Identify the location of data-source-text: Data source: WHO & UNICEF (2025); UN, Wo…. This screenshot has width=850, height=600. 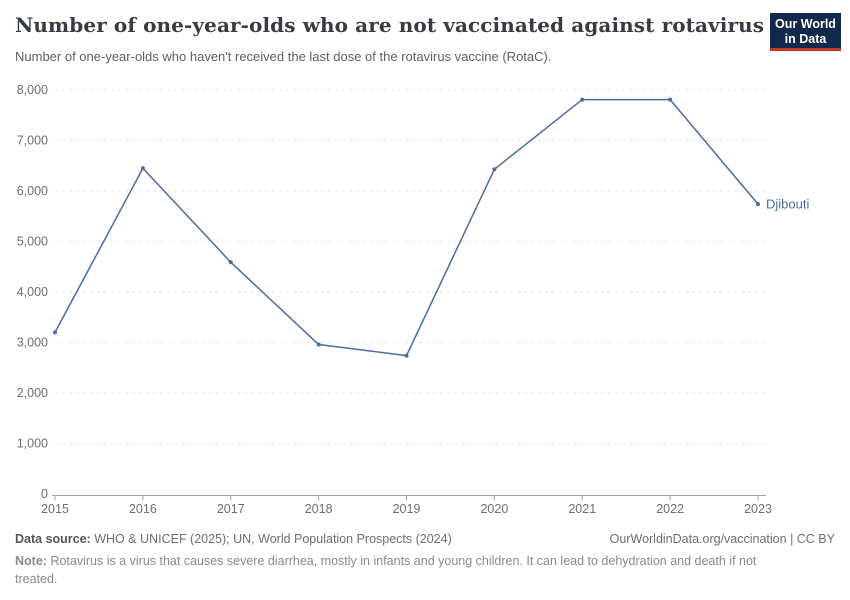
(233, 539).